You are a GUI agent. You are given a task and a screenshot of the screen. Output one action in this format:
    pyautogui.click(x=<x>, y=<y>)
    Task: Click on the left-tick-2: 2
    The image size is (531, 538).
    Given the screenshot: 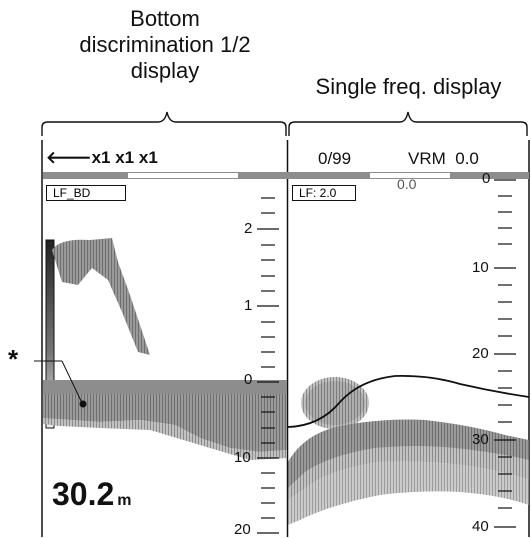 What is the action you would take?
    pyautogui.click(x=248, y=228)
    